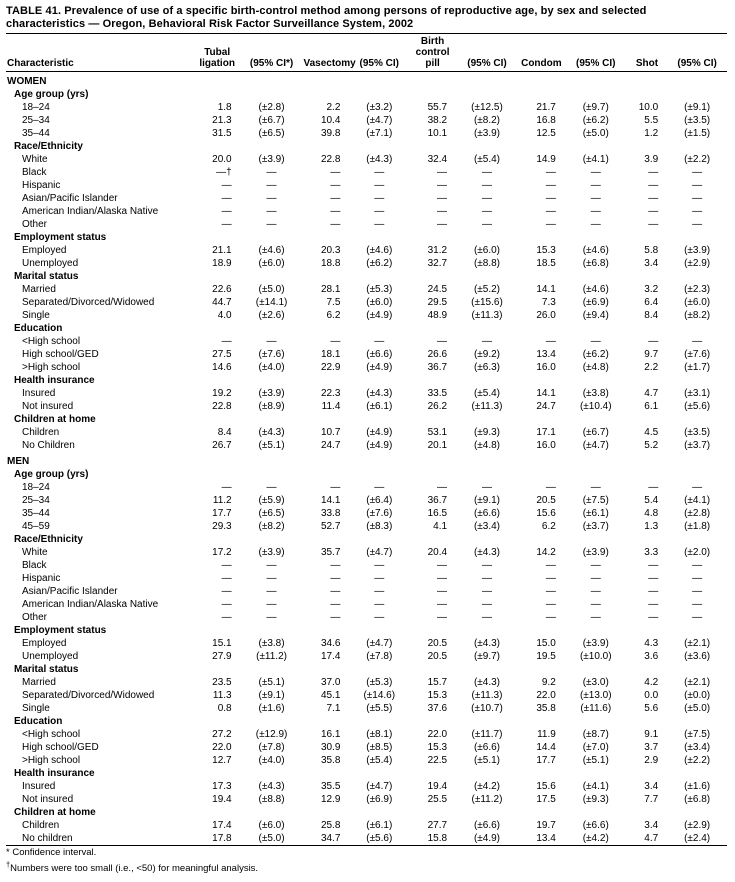 Image resolution: width=735 pixels, height=882 pixels. Describe the element at coordinates (697, 760) in the screenshot. I see `cell-ci: (±2.2)` at that location.